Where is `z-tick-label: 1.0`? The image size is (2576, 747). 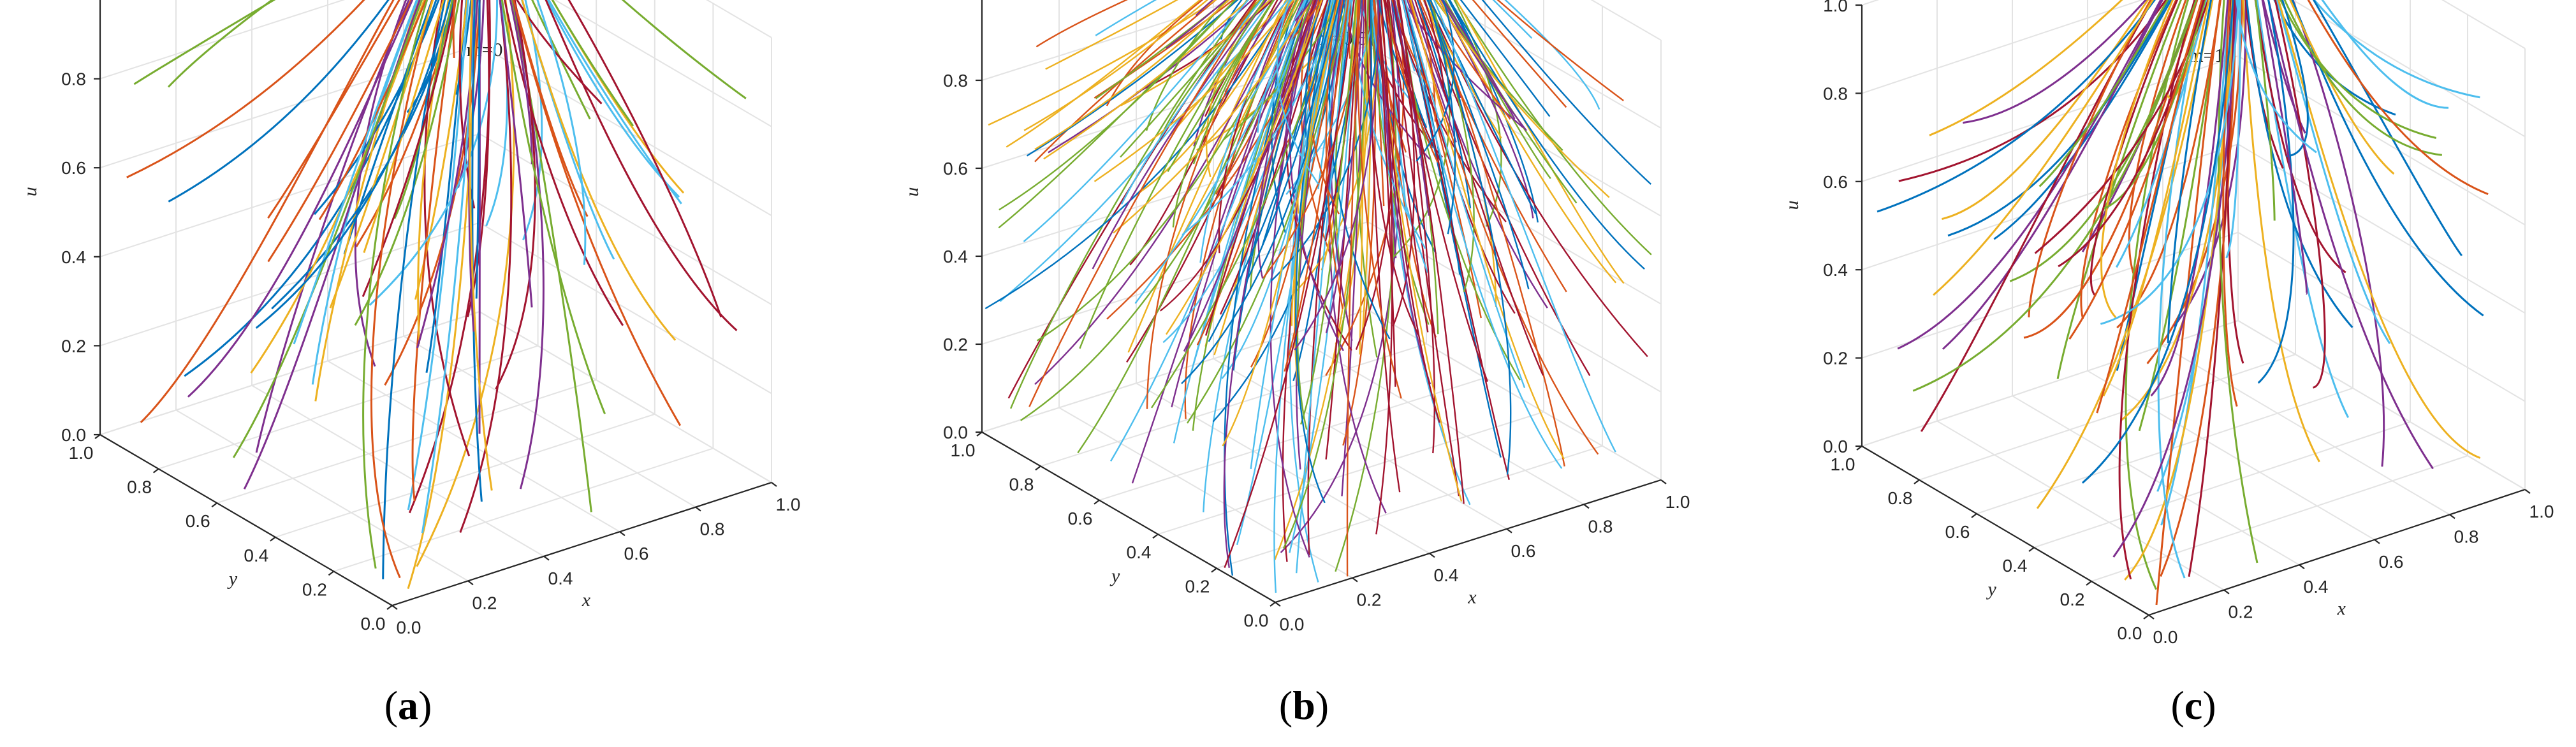
z-tick-label: 1.0 is located at coordinates (956, 1).